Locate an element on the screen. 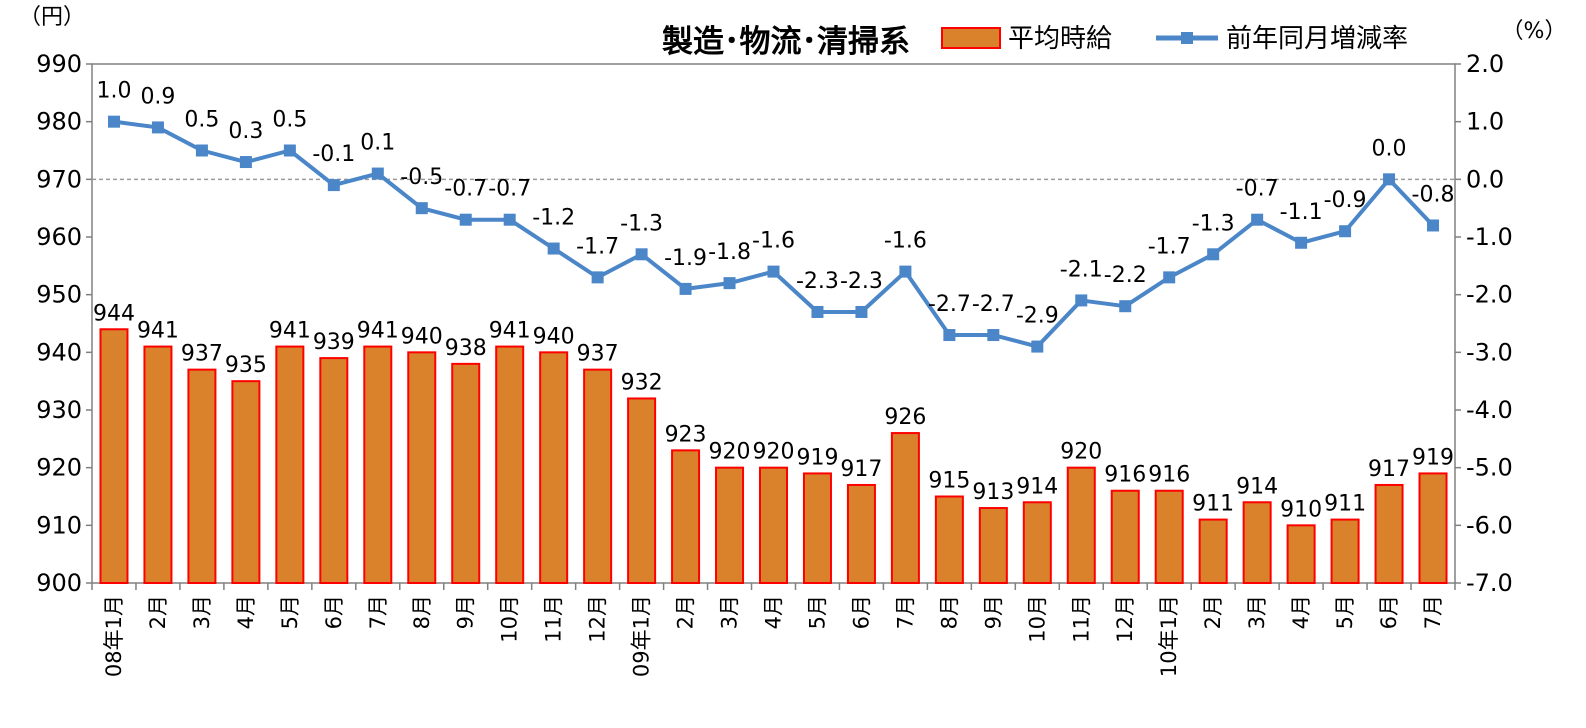  right-axis-tick-label: -2.0 is located at coordinates (1489, 295).